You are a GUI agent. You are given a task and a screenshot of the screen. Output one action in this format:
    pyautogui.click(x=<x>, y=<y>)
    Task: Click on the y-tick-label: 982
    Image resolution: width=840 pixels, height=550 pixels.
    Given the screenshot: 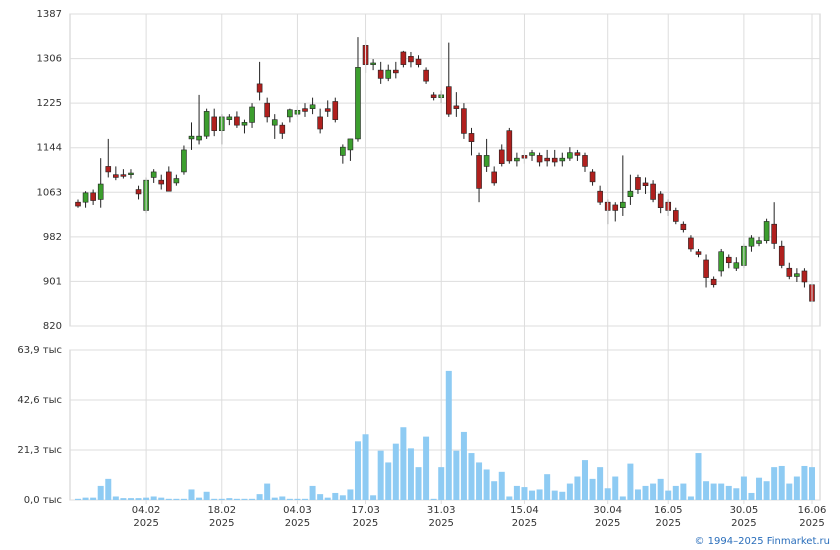 What is the action you would take?
    pyautogui.click(x=52, y=237)
    